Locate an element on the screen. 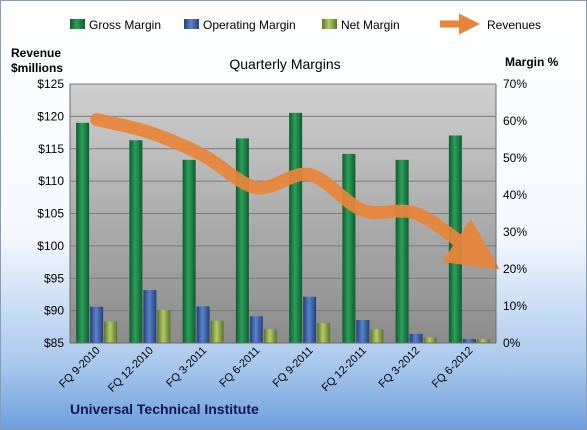 Image resolution: width=587 pixels, height=430 pixels. left-axis-label-line1: Revenue is located at coordinates (36, 53).